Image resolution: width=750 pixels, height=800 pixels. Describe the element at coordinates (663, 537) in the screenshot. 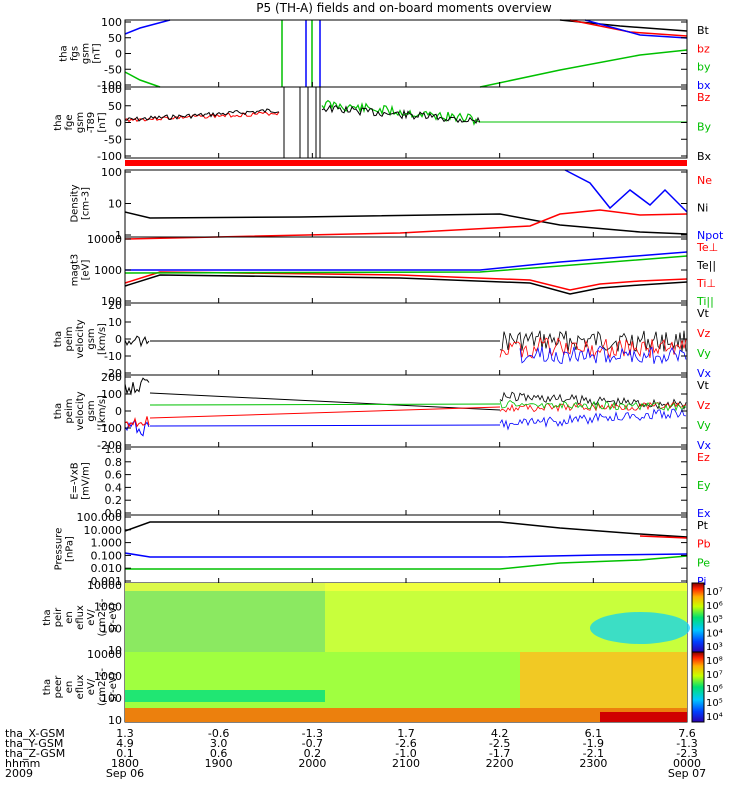

I see `pressure-pb-trace` at that location.